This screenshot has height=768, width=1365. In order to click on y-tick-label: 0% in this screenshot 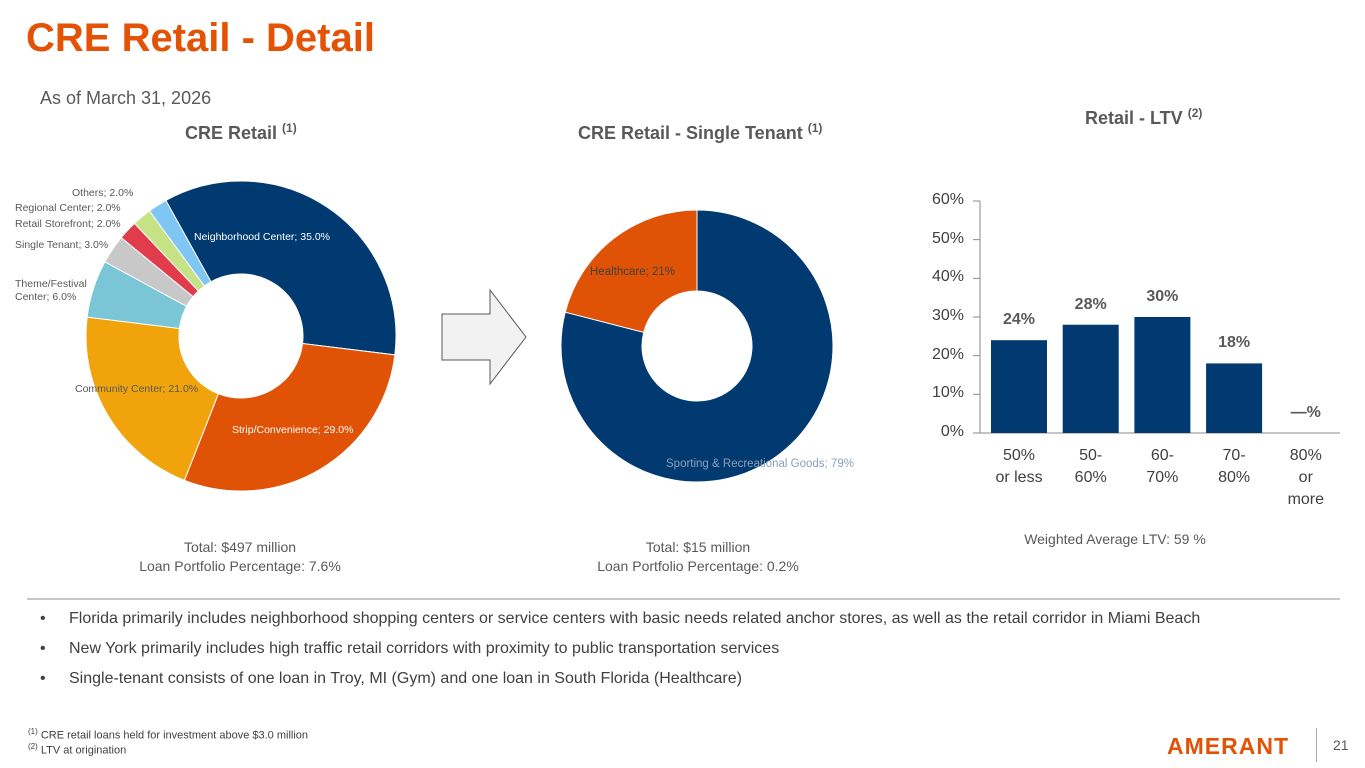, I will do `click(952, 431)`.